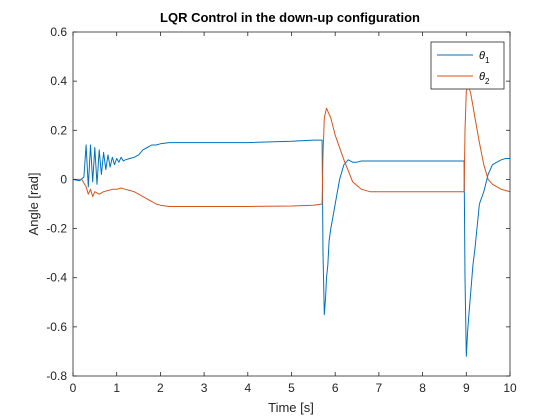  I want to click on x-tick-label-1: 1, so click(116, 388).